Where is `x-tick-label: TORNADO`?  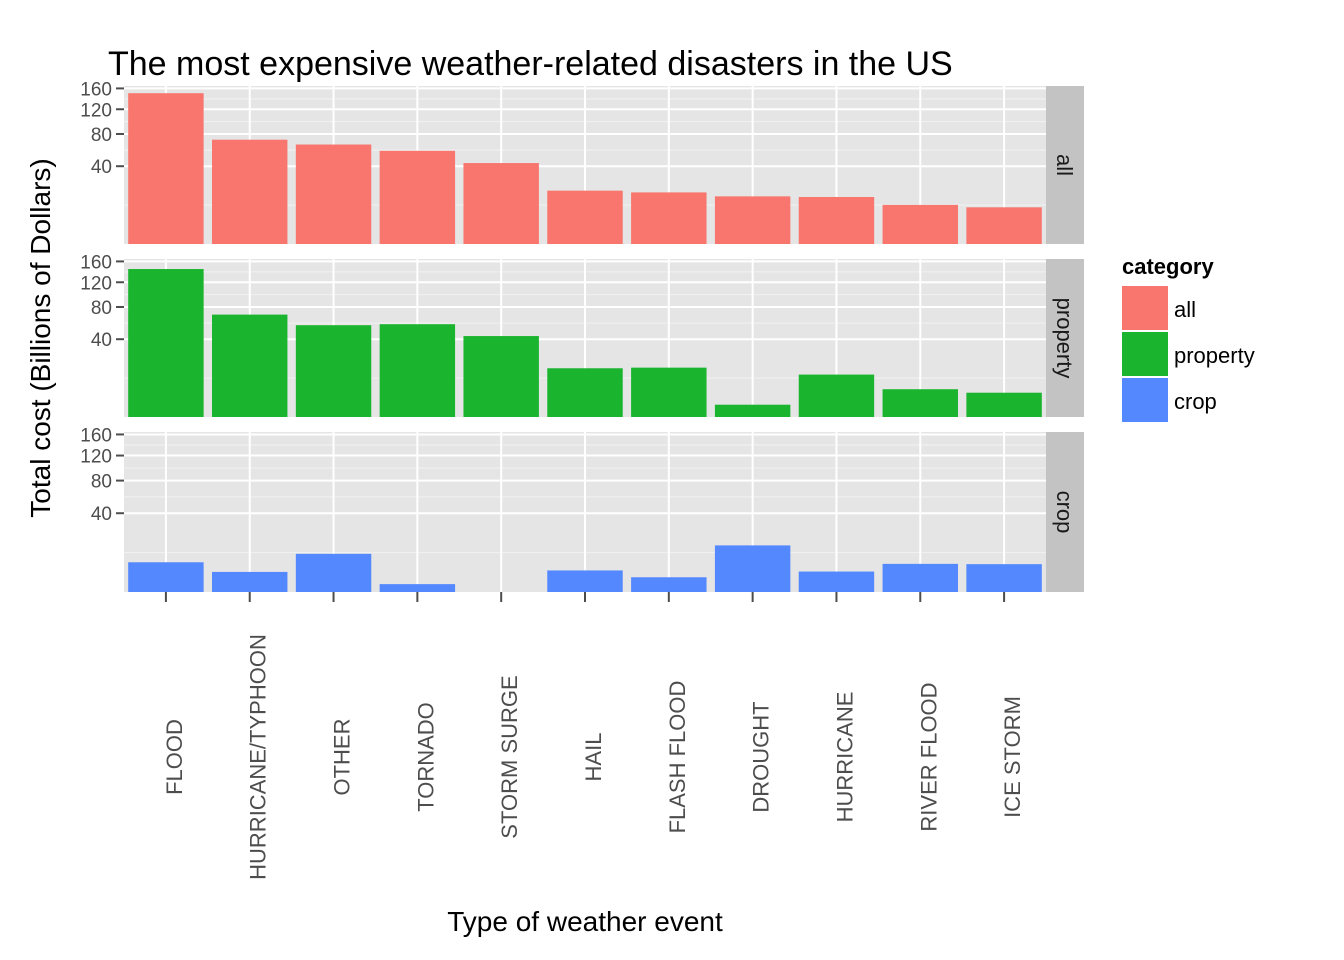 x-tick-label: TORNADO is located at coordinates (425, 757).